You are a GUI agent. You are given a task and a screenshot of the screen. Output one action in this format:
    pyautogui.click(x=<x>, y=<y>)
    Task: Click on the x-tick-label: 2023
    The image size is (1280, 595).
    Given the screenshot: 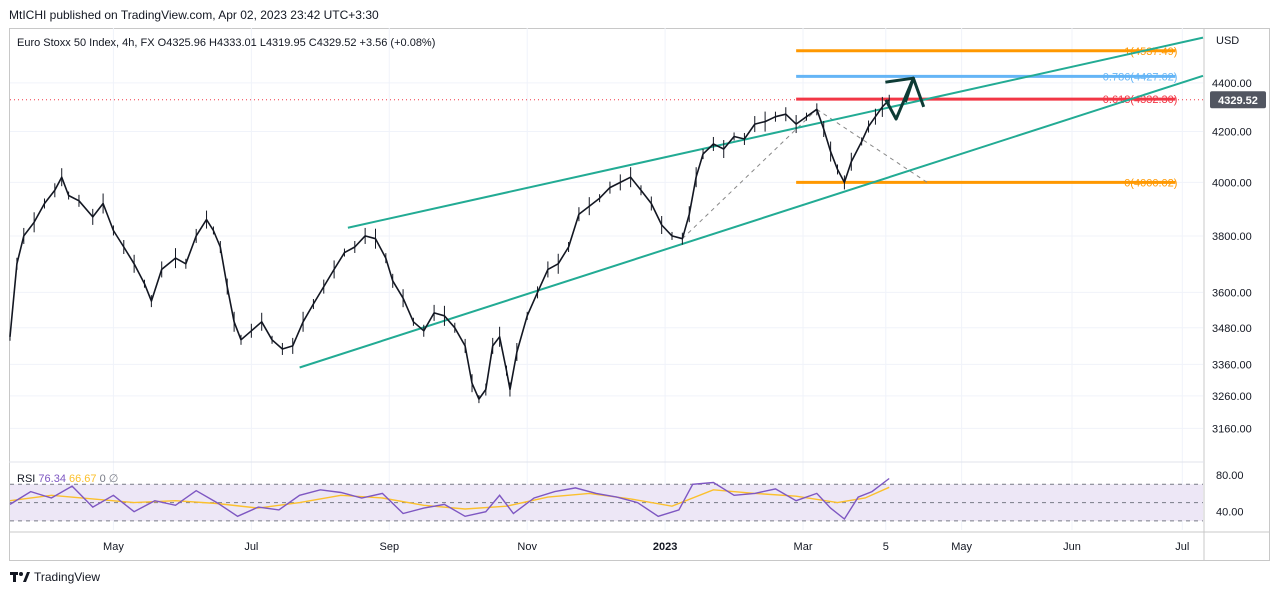 What is the action you would take?
    pyautogui.click(x=665, y=547)
    